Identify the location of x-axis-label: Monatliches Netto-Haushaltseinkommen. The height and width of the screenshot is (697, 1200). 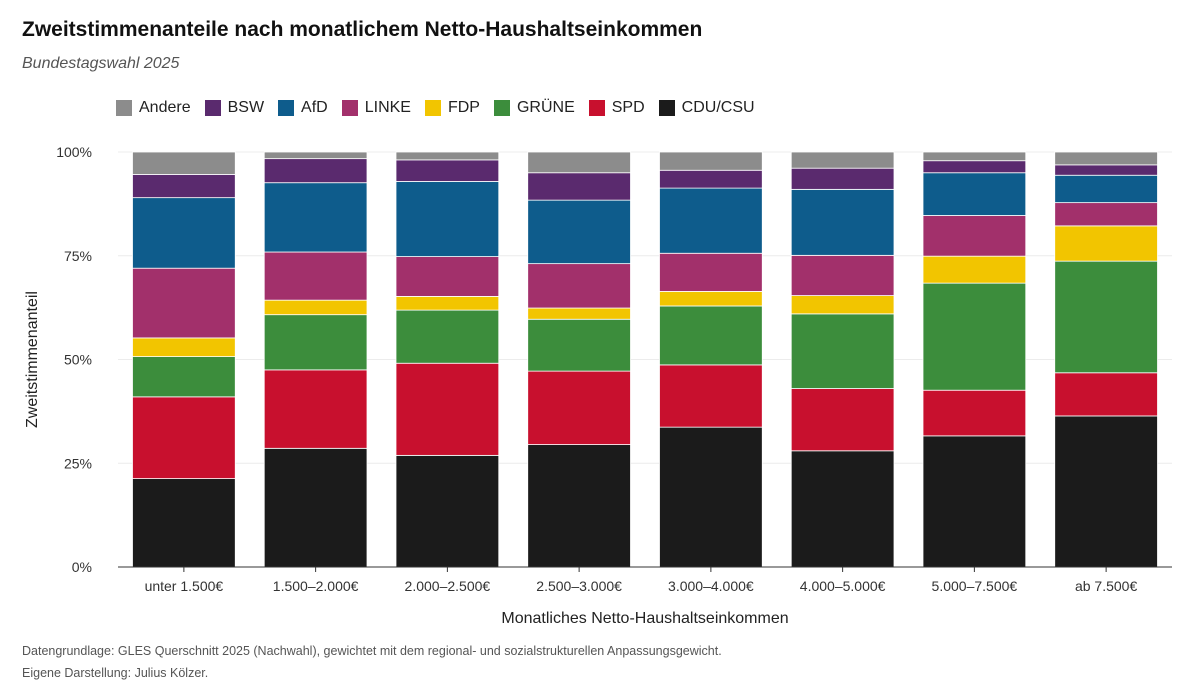
(644, 618).